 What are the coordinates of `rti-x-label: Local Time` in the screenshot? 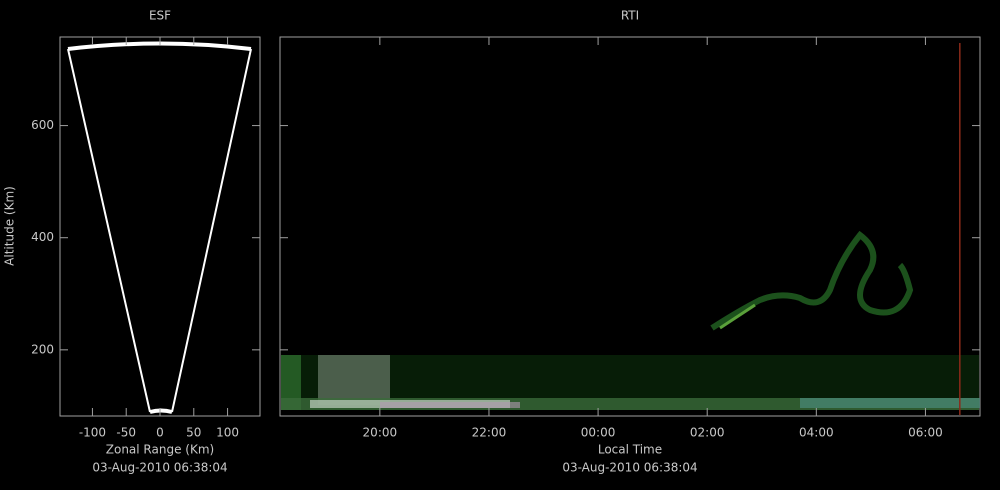 It's located at (630, 450).